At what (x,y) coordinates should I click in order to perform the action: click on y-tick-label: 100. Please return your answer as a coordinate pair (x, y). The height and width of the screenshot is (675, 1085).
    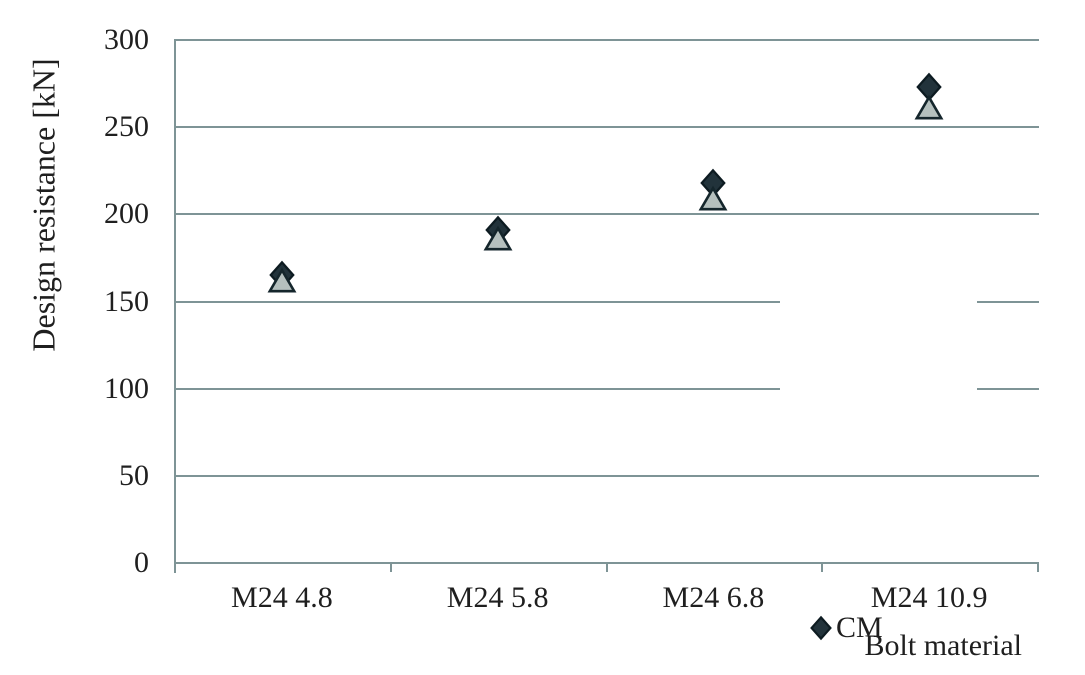
    Looking at the image, I should click on (126, 388).